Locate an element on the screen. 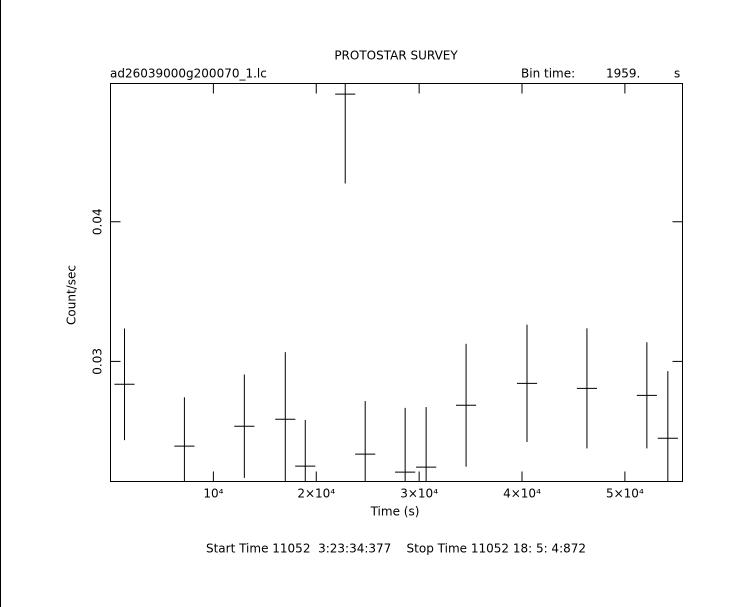 The width and height of the screenshot is (743, 607). x-tick-label: 2×10⁴ is located at coordinates (316, 494).